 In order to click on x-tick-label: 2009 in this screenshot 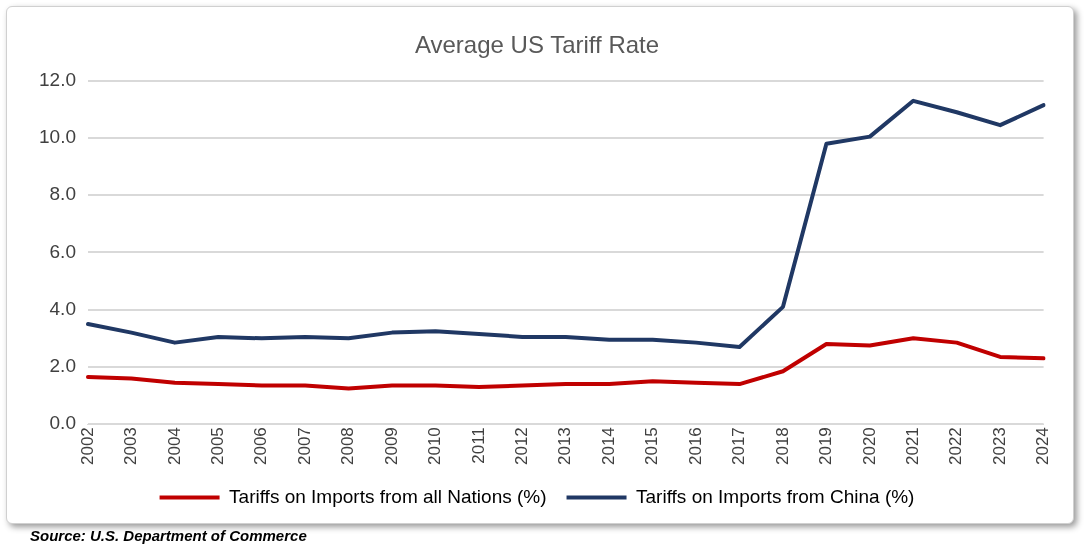, I will do `click(391, 446)`.